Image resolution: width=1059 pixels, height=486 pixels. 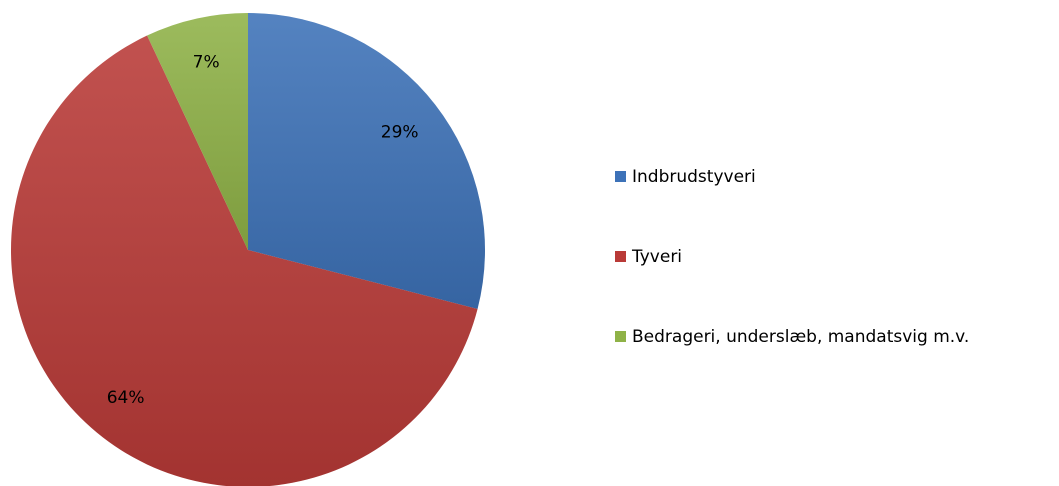 What do you see at coordinates (400, 132) in the screenshot?
I see `data-label: 29%` at bounding box center [400, 132].